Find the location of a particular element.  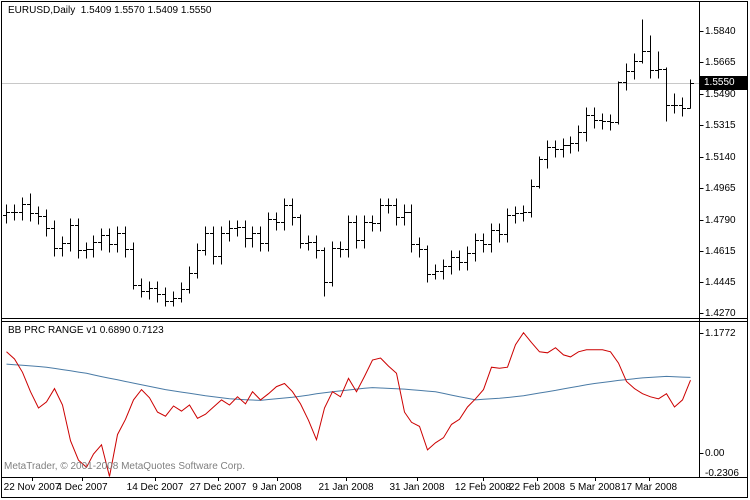

indicator-axis-label: 1.1772 is located at coordinates (720, 333).